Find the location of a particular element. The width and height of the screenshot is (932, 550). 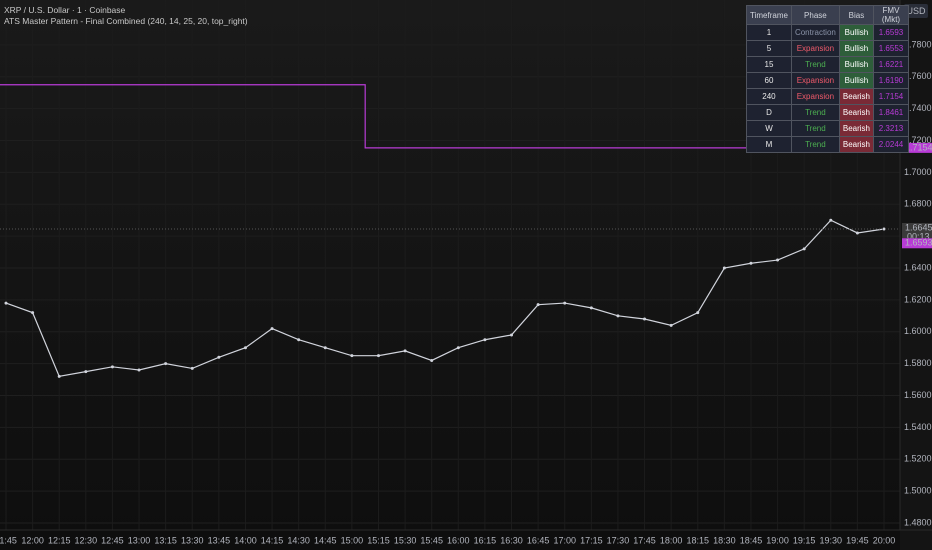

y-tick-label: 1.5600 is located at coordinates (918, 395).